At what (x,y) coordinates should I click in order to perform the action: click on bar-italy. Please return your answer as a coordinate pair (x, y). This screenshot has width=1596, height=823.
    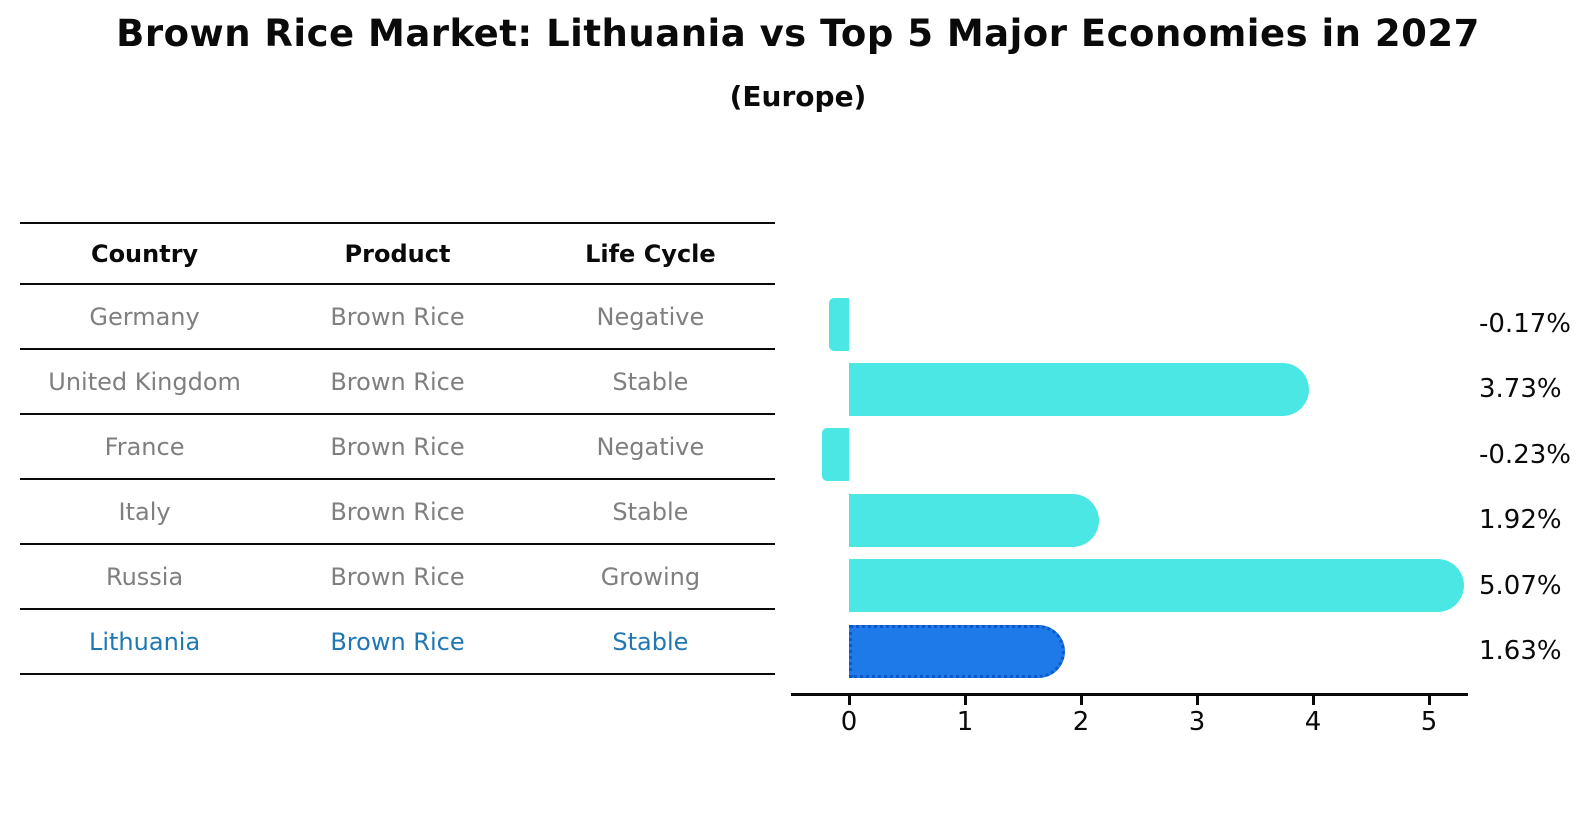
    Looking at the image, I should click on (974, 520).